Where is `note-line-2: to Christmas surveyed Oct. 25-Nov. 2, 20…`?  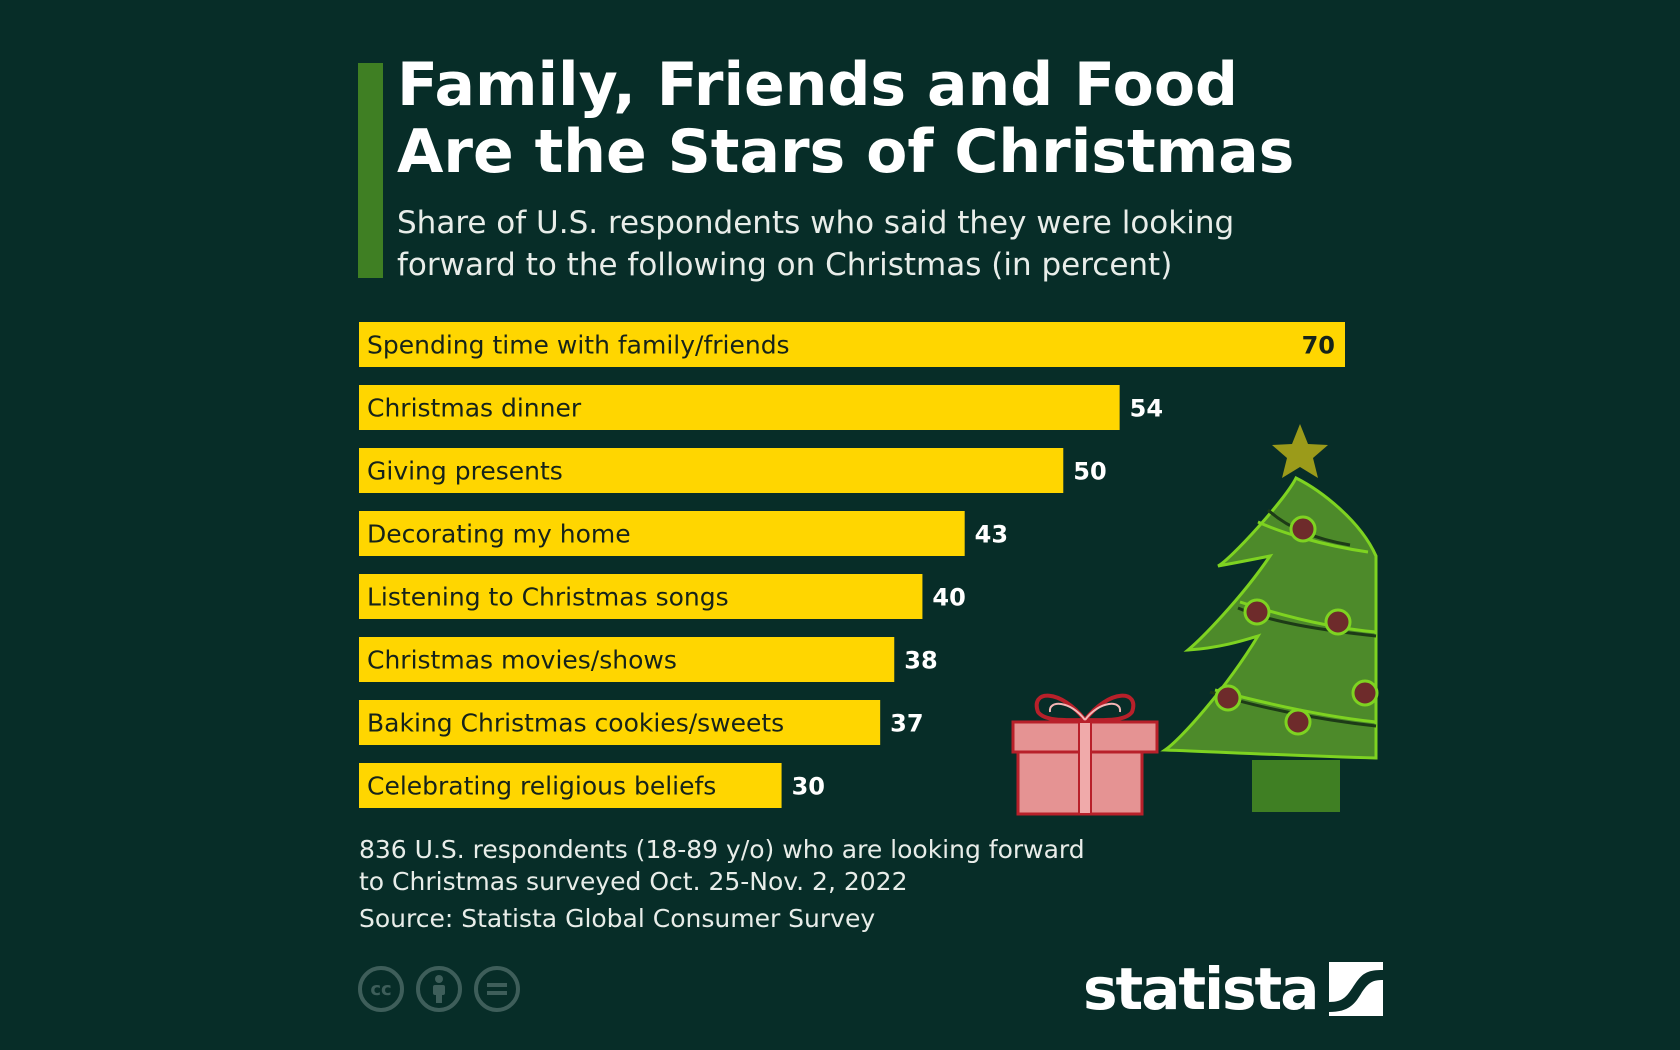 note-line-2: to Christmas surveyed Oct. 25-Nov. 2, 20… is located at coordinates (633, 881).